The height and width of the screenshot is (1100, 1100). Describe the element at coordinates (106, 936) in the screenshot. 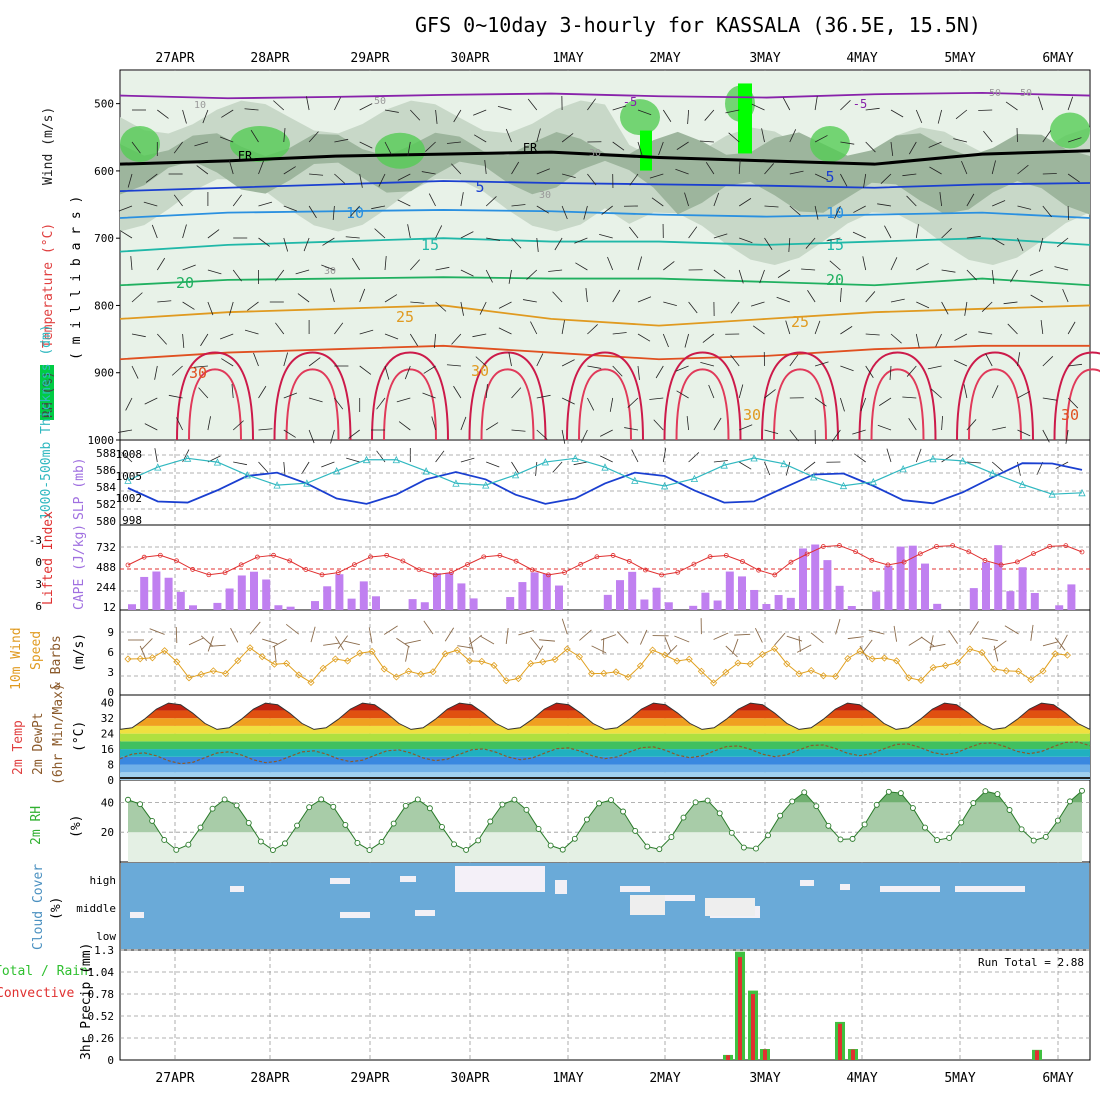

I see `cloud-level-label: low` at that location.